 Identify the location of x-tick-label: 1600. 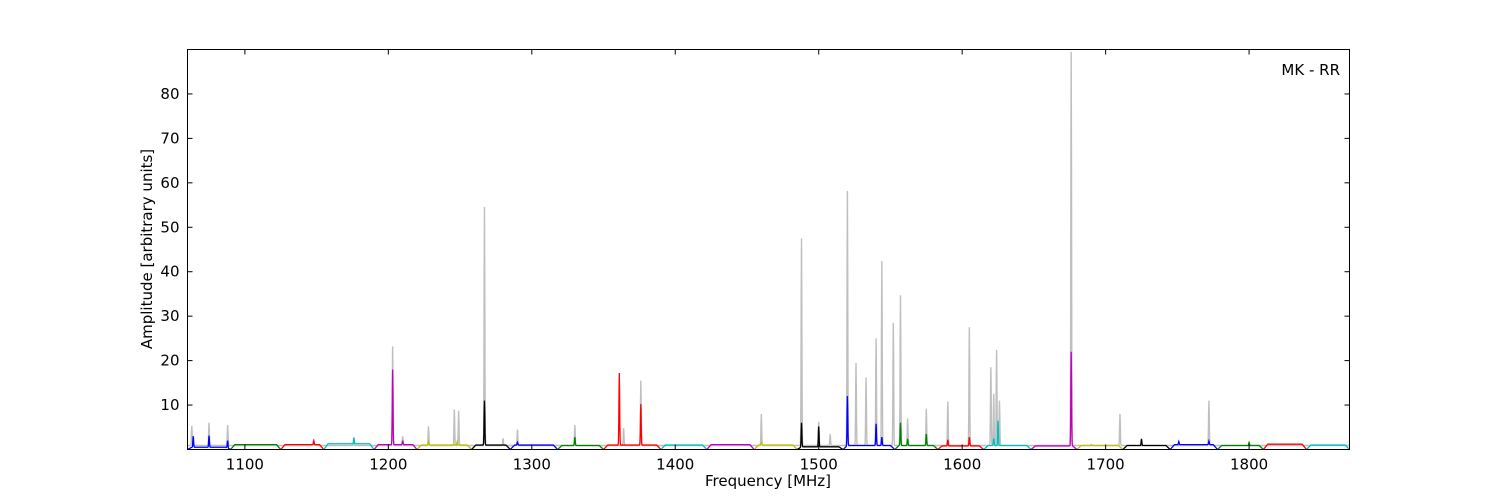
(962, 465).